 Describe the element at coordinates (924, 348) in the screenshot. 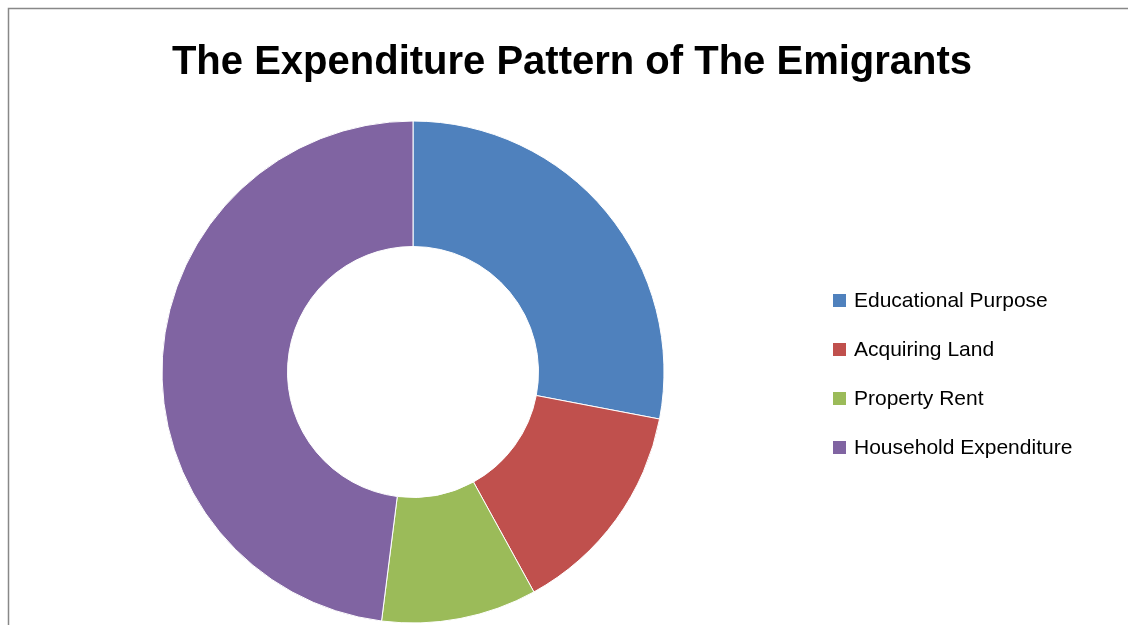

I see `legend-label: Acquiring Land` at that location.